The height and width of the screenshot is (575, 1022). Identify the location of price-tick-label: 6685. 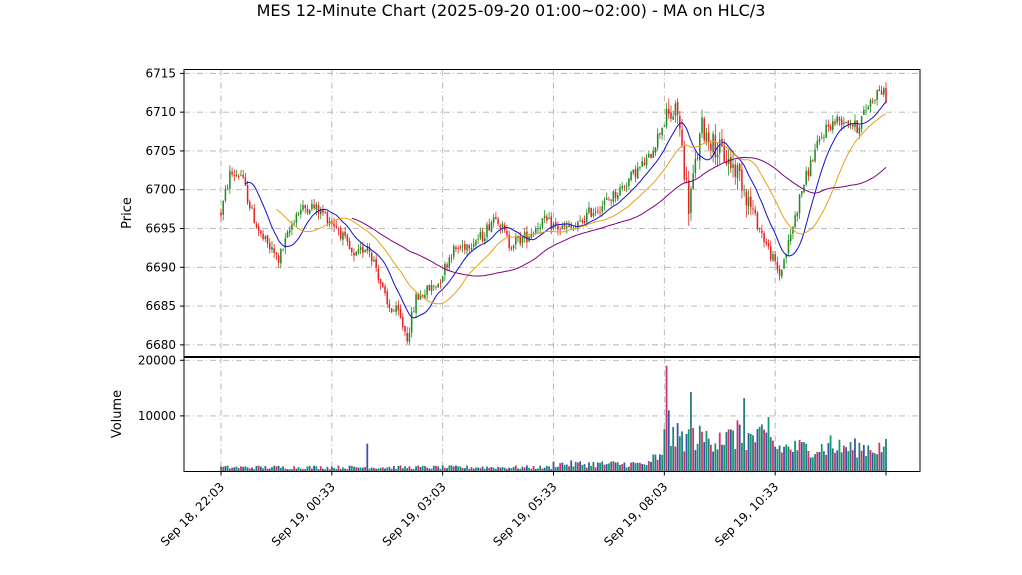
(160, 306).